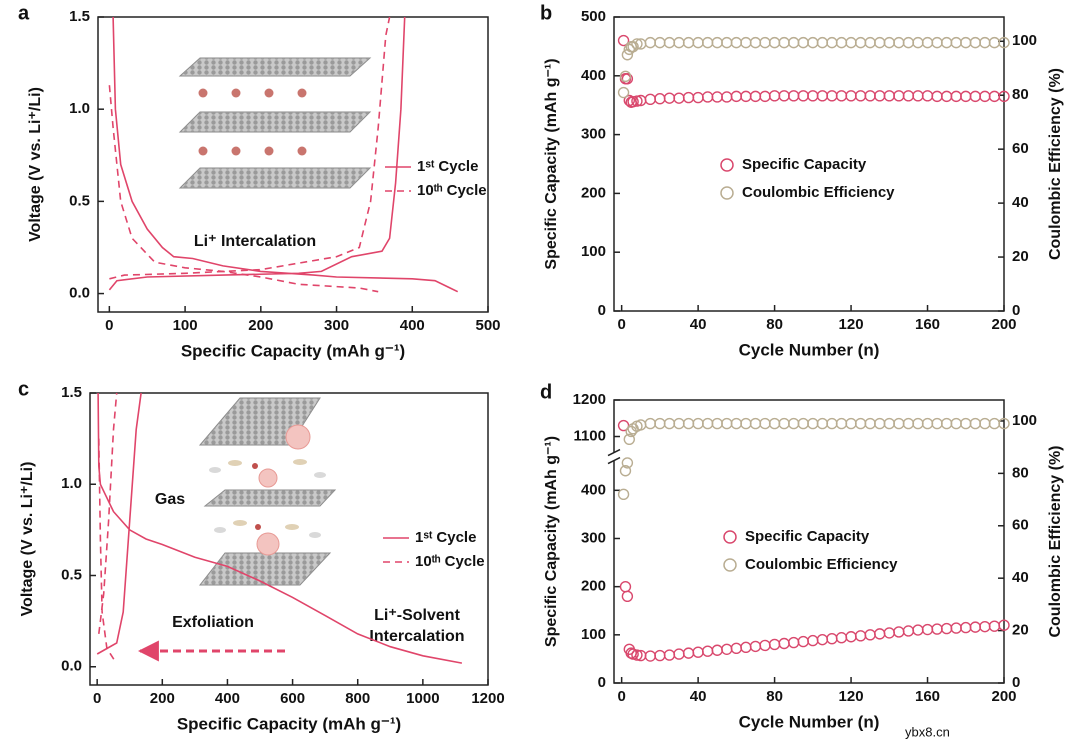  I want to click on y-tick-label: 0, so click(602, 682).